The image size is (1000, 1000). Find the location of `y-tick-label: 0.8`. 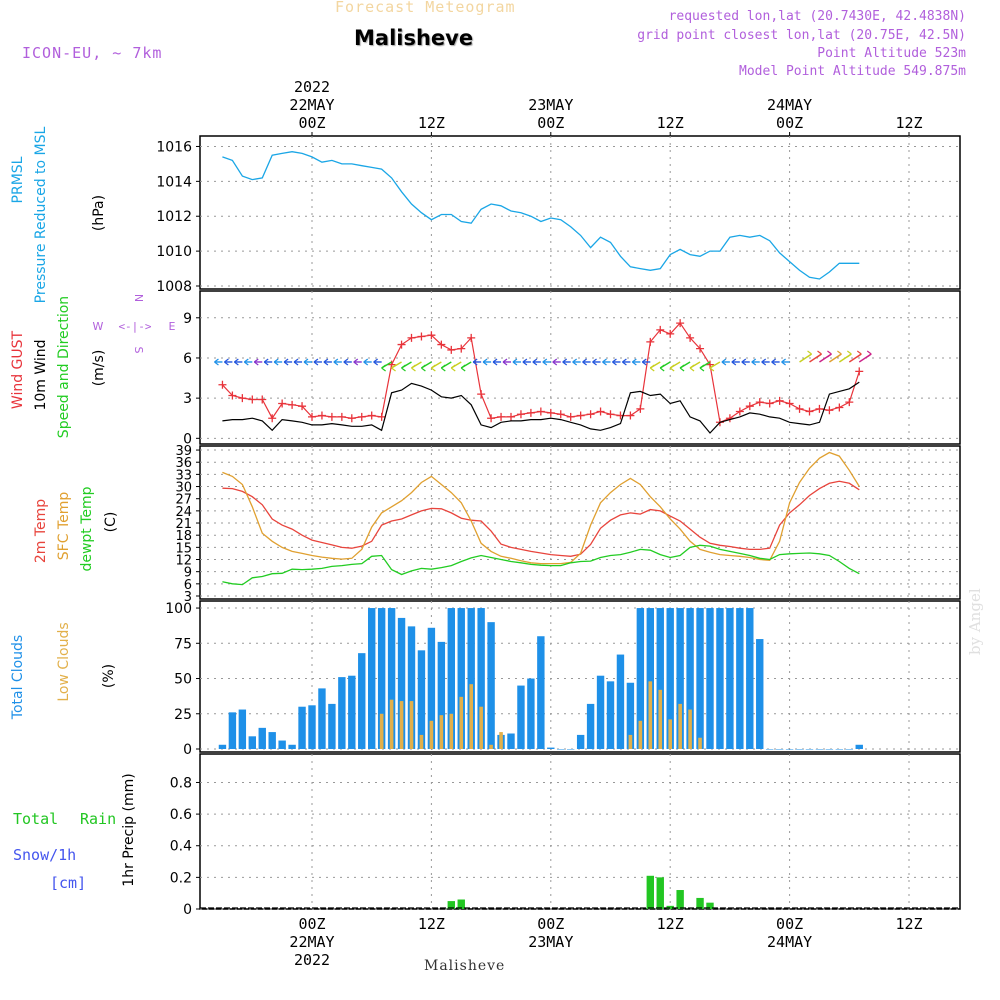

y-tick-label: 0.8 is located at coordinates (181, 783).